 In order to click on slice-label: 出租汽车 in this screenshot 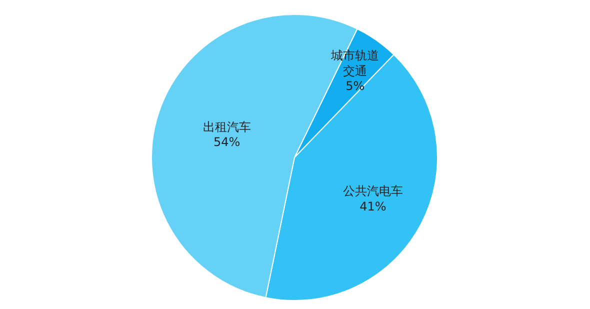, I will do `click(226, 127)`.